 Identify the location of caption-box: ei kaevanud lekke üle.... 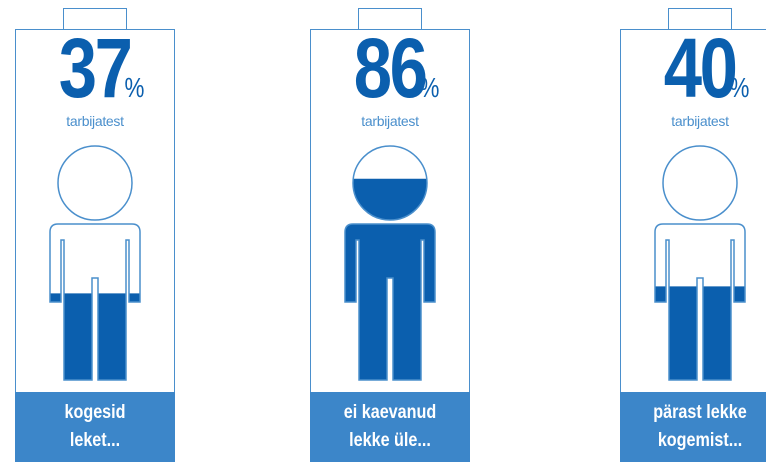
(390, 427).